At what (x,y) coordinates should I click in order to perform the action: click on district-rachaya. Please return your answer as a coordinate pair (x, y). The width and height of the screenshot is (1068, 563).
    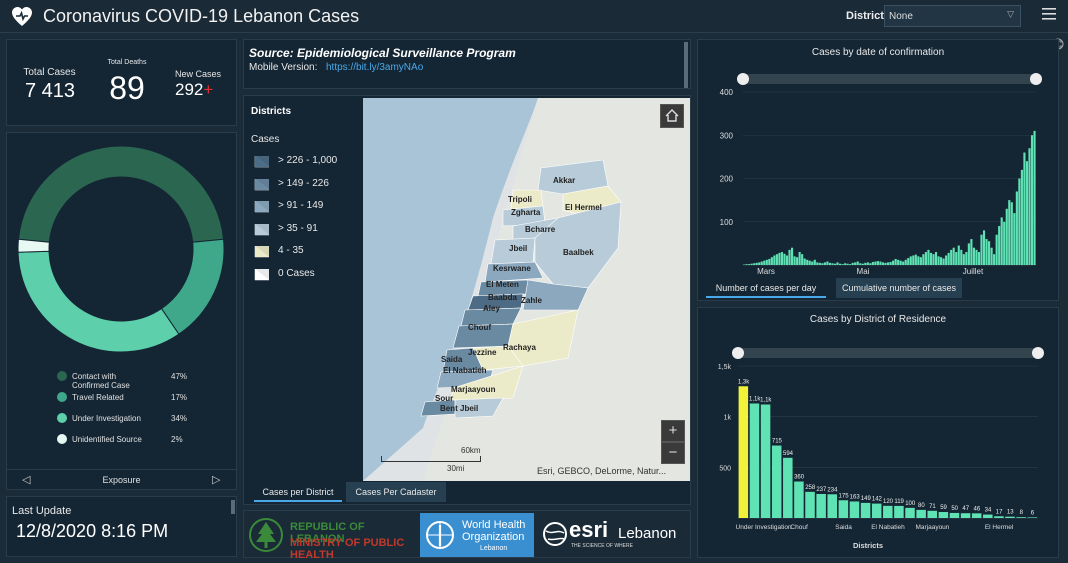
    Looking at the image, I should click on (543, 338).